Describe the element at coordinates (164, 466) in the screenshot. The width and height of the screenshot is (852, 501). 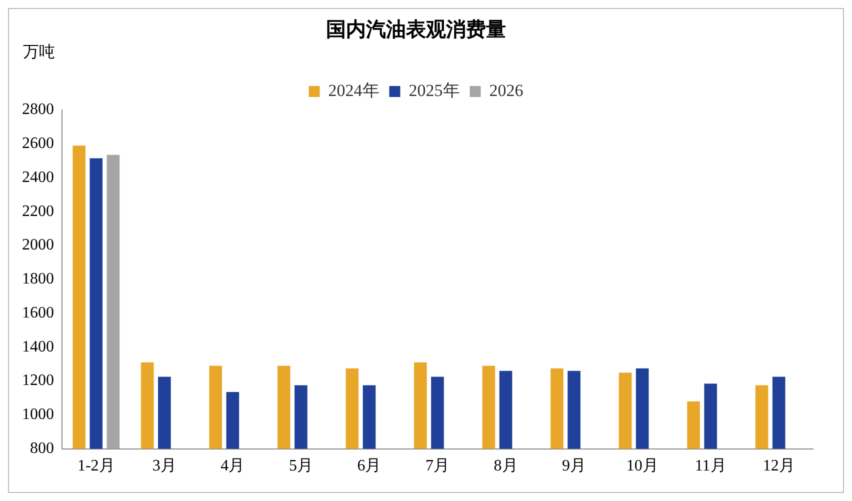
I see `x-tick-label: 3月` at that location.